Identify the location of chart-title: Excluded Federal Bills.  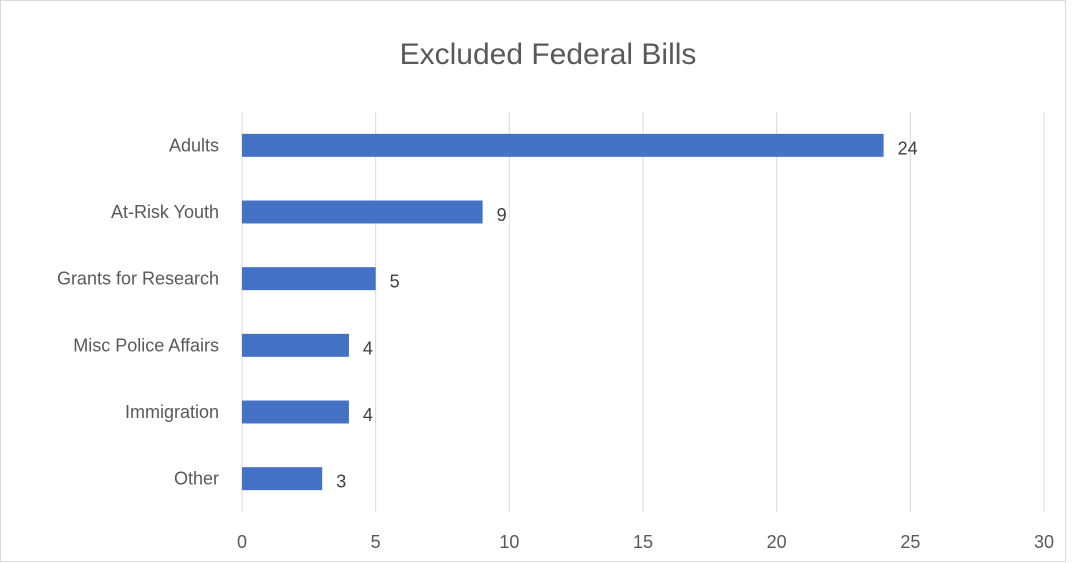
(548, 54).